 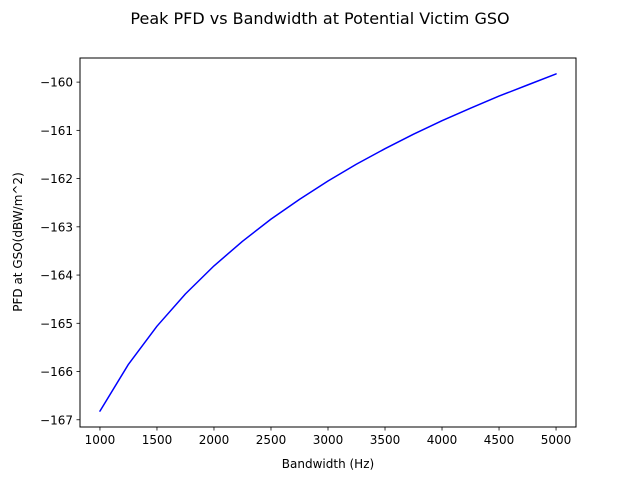 What do you see at coordinates (56, 276) in the screenshot?
I see `y-tick-label: −164` at bounding box center [56, 276].